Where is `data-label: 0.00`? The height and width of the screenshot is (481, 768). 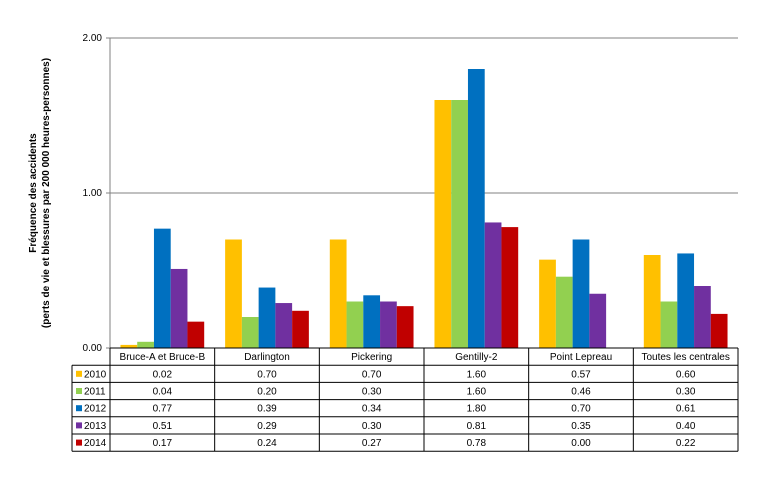
data-label: 0.00 is located at coordinates (581, 443).